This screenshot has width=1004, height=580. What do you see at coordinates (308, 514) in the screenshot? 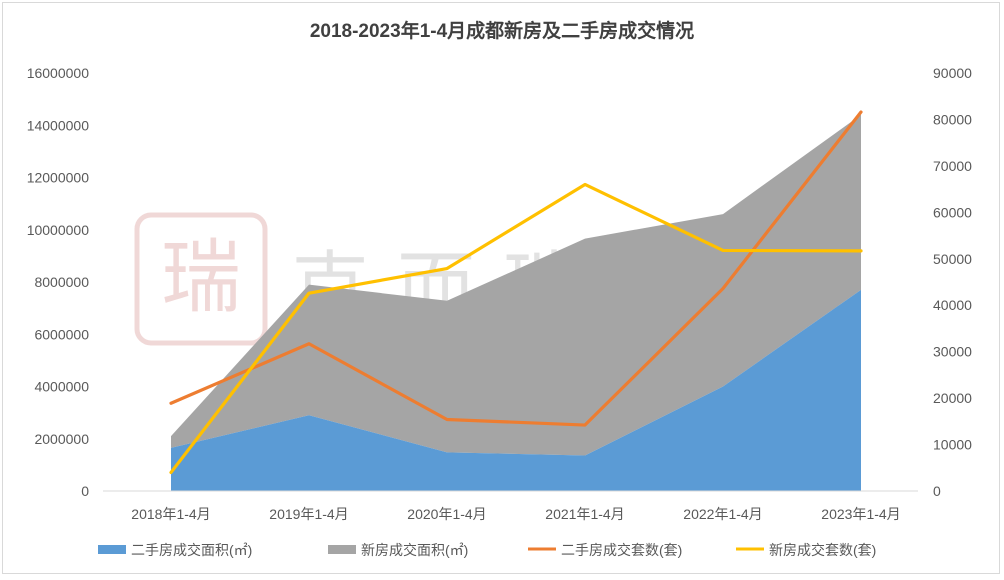
I see `x-tick-label: 2019年1-4月` at bounding box center [308, 514].